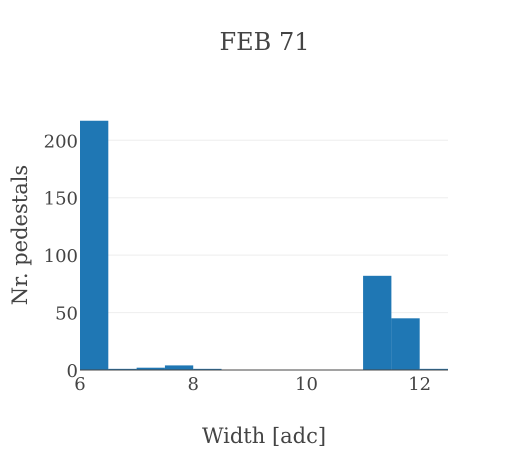  What do you see at coordinates (193, 384) in the screenshot?
I see `x-tick-label: 8` at bounding box center [193, 384].